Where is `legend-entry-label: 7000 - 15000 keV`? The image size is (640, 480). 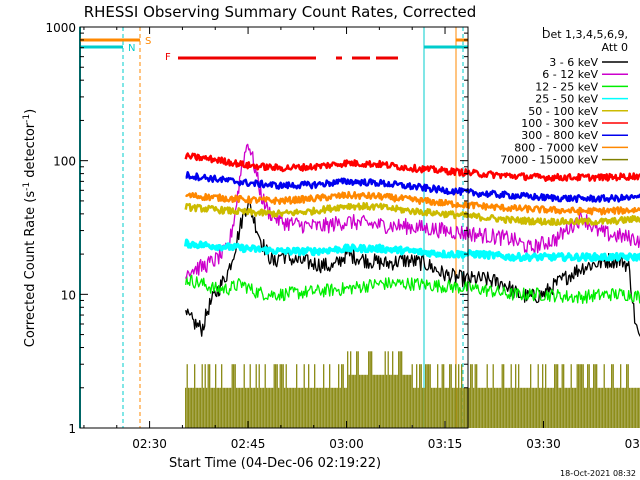 legend-entry-label: 7000 - 15000 keV is located at coordinates (549, 160).